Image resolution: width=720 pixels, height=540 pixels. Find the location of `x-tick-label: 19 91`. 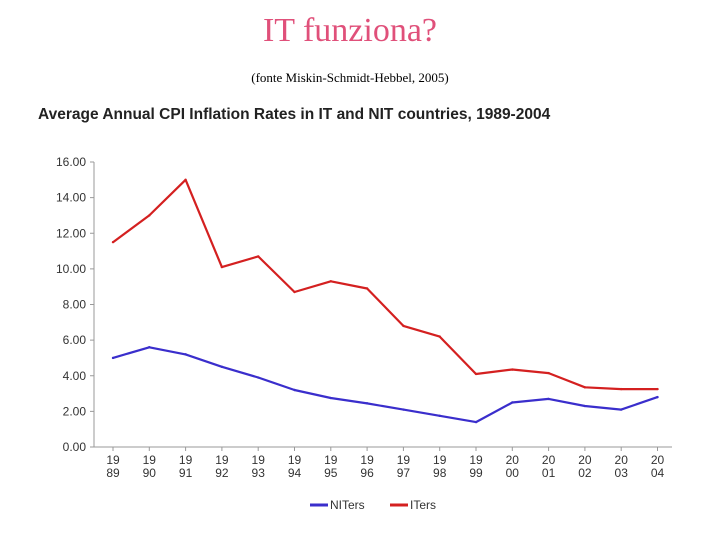

x-tick-label: 19 91 is located at coordinates (186, 466).